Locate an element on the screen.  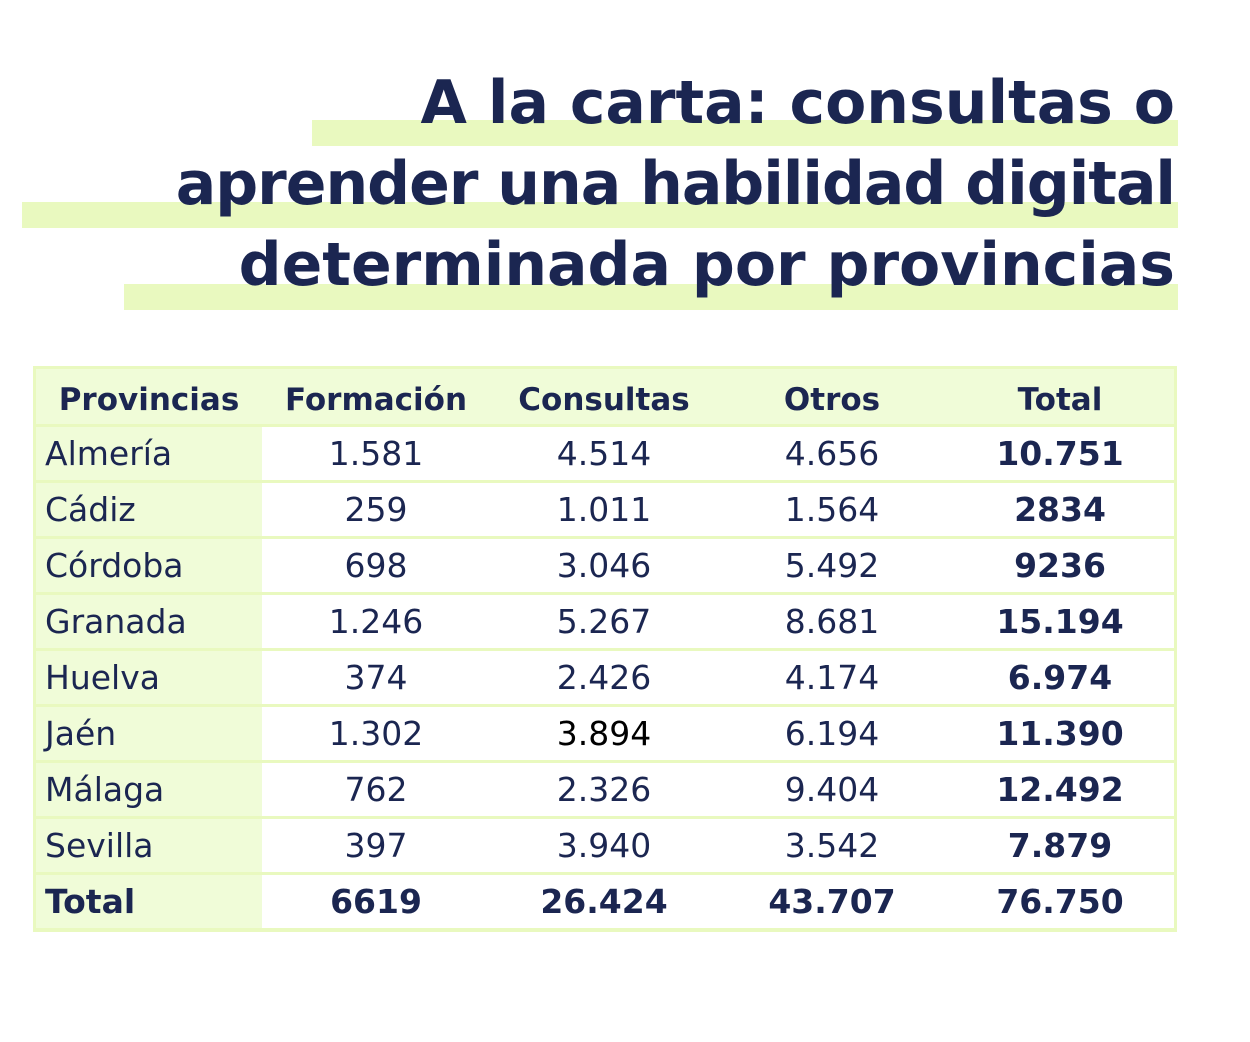
table-row: 1.246 5.267 8.681 15.194 is located at coordinates (718, 621).